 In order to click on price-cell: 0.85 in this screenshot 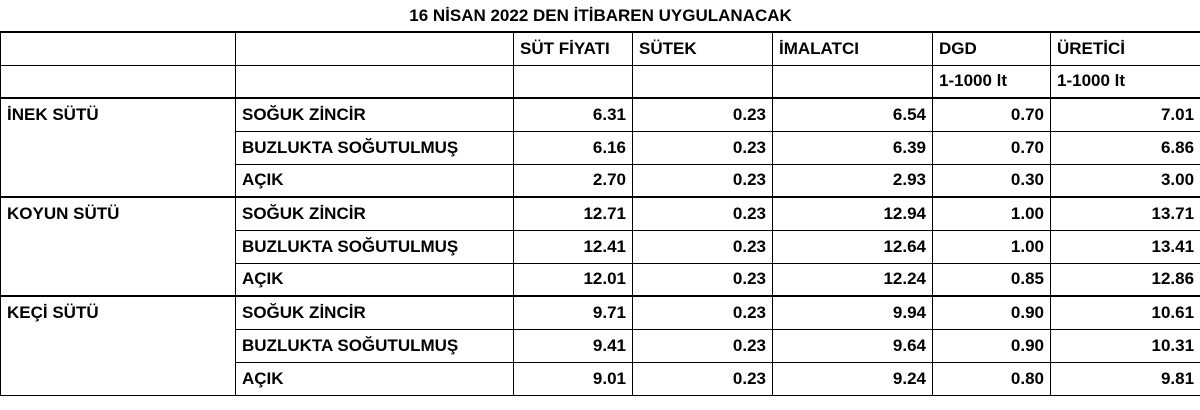, I will do `click(991, 279)`.